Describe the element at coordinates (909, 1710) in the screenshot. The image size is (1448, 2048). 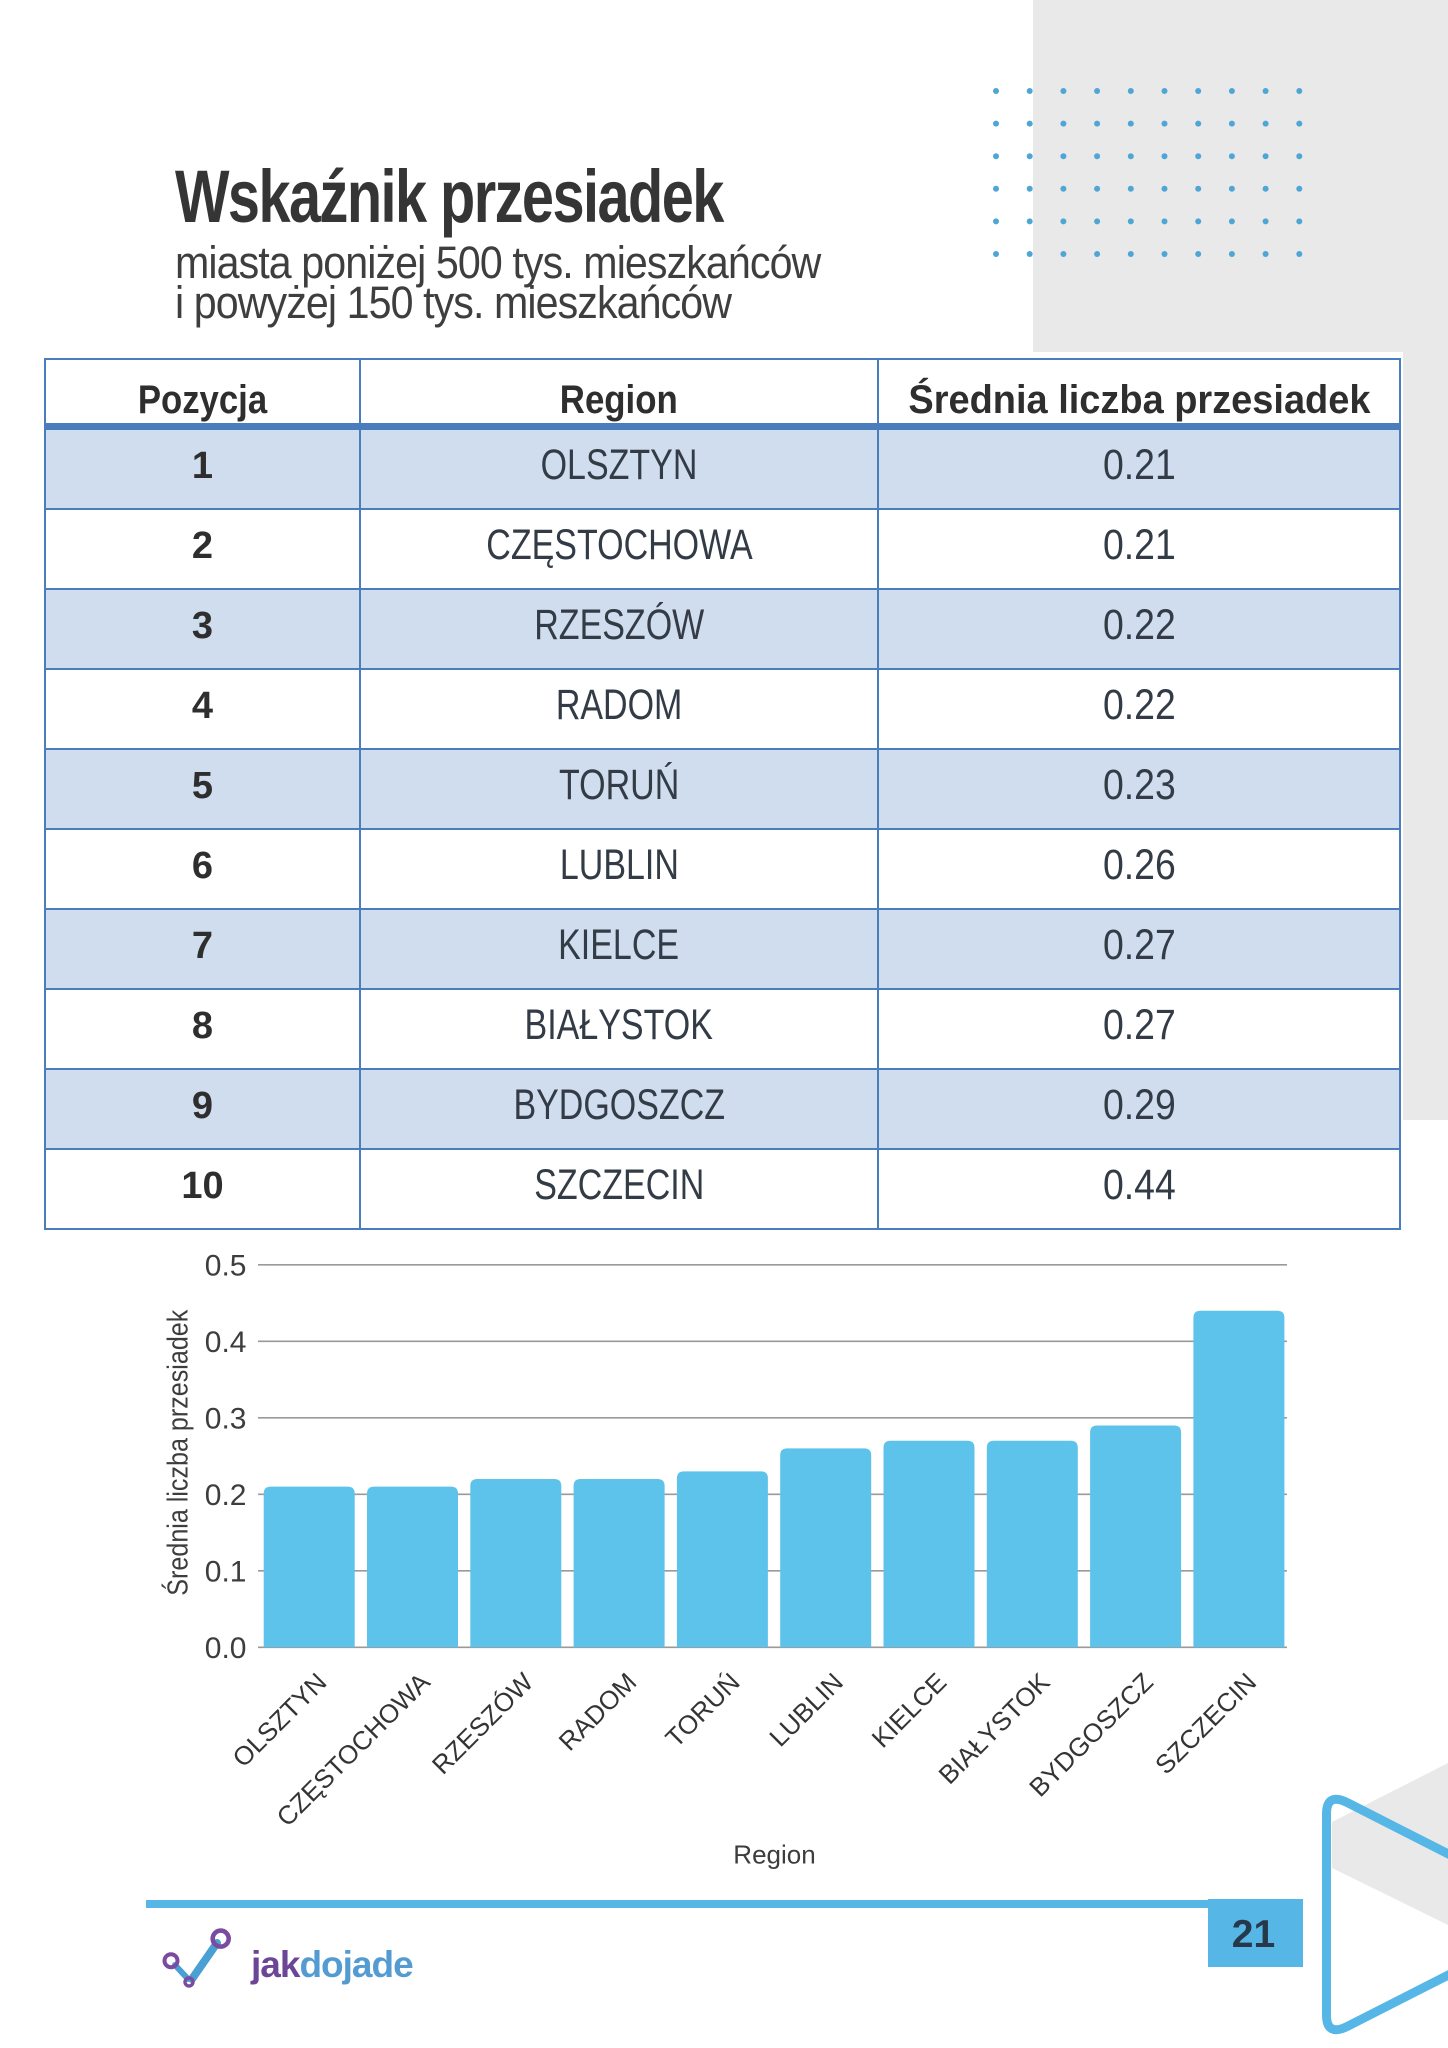
I see `svg-text: KIELCE` at that location.